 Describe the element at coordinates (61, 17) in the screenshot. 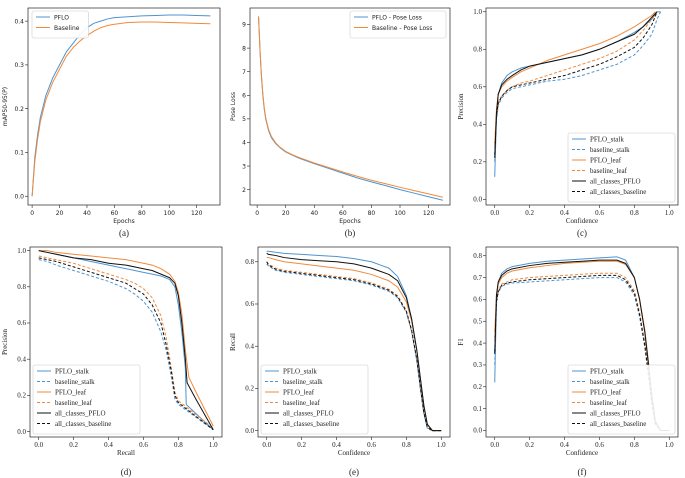

I see `legend-label: PFLO` at that location.